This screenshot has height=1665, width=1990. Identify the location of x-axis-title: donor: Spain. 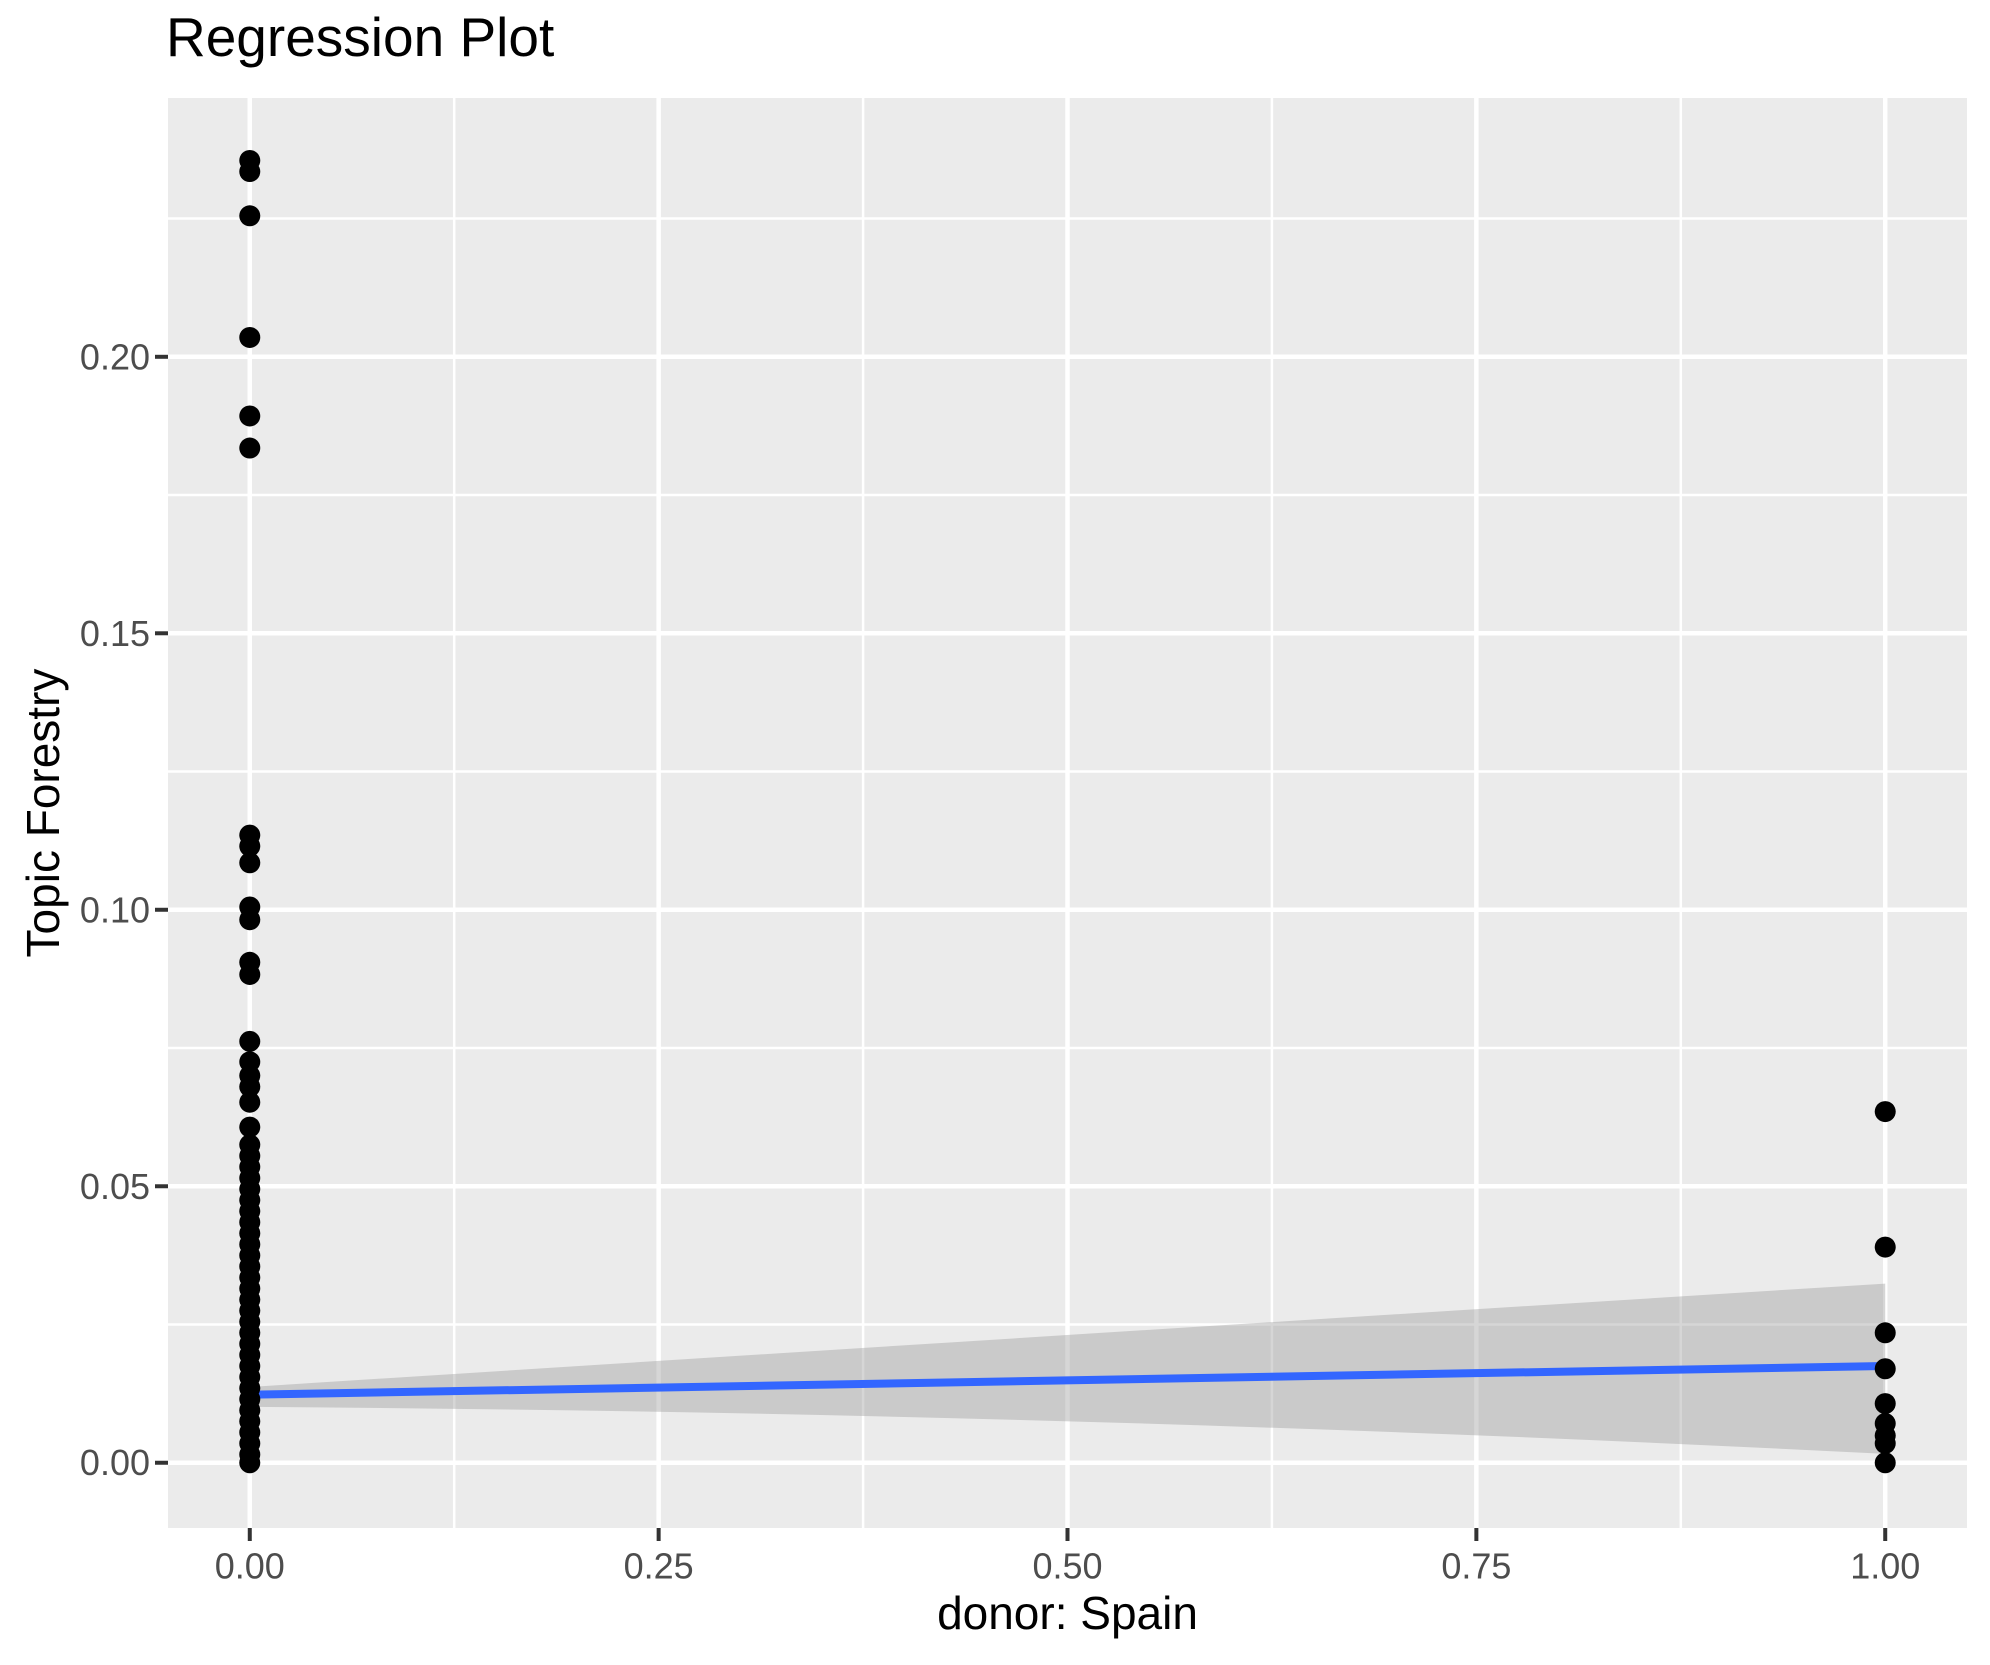
(1067, 1613).